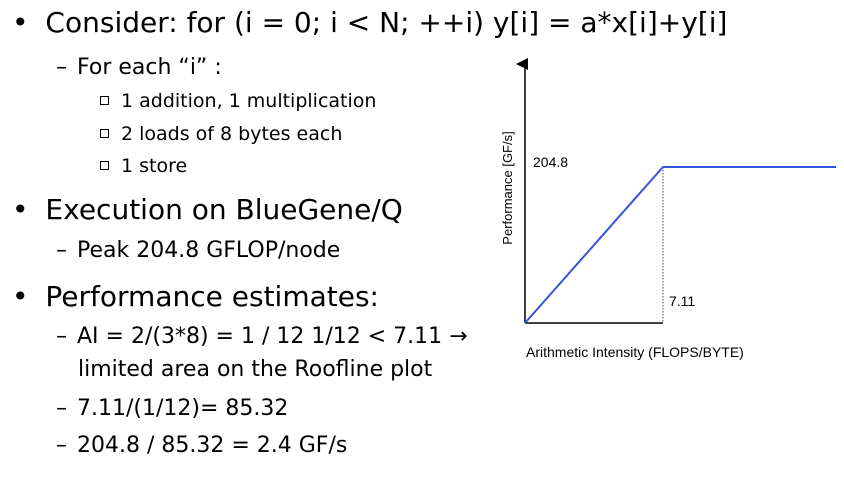 The image size is (844, 483). I want to click on sub-ai-continued: limited area on the Roofline plot, so click(255, 369).